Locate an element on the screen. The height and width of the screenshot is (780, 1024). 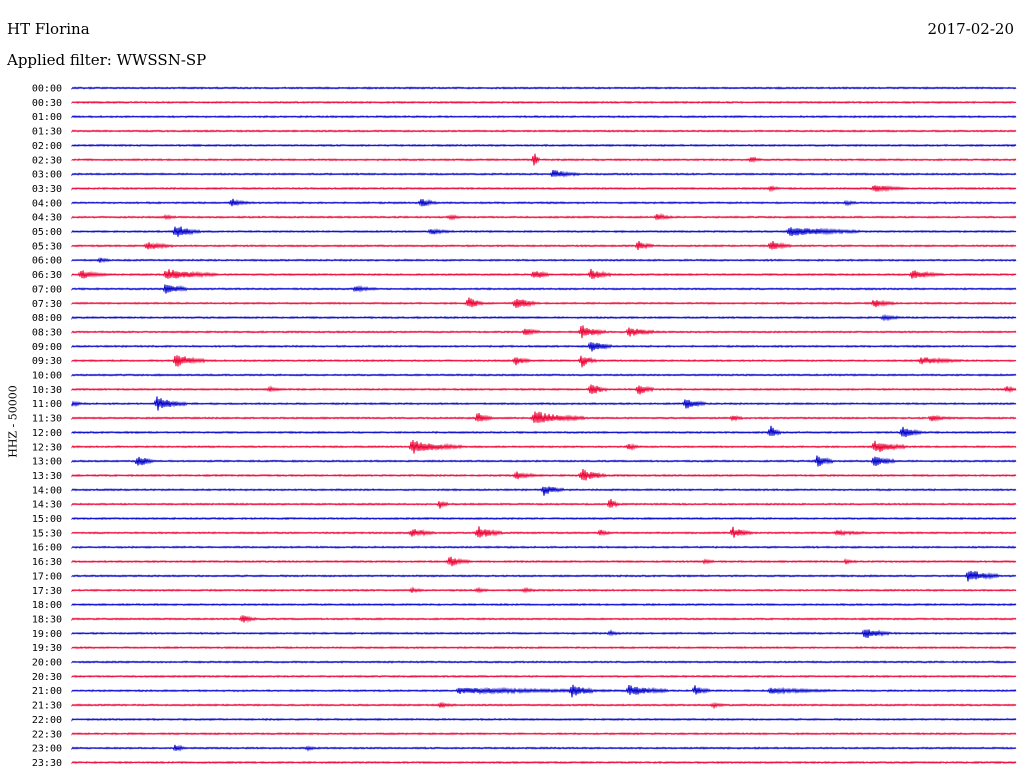
time-tick-label: 10:30 is located at coordinates (47, 390).